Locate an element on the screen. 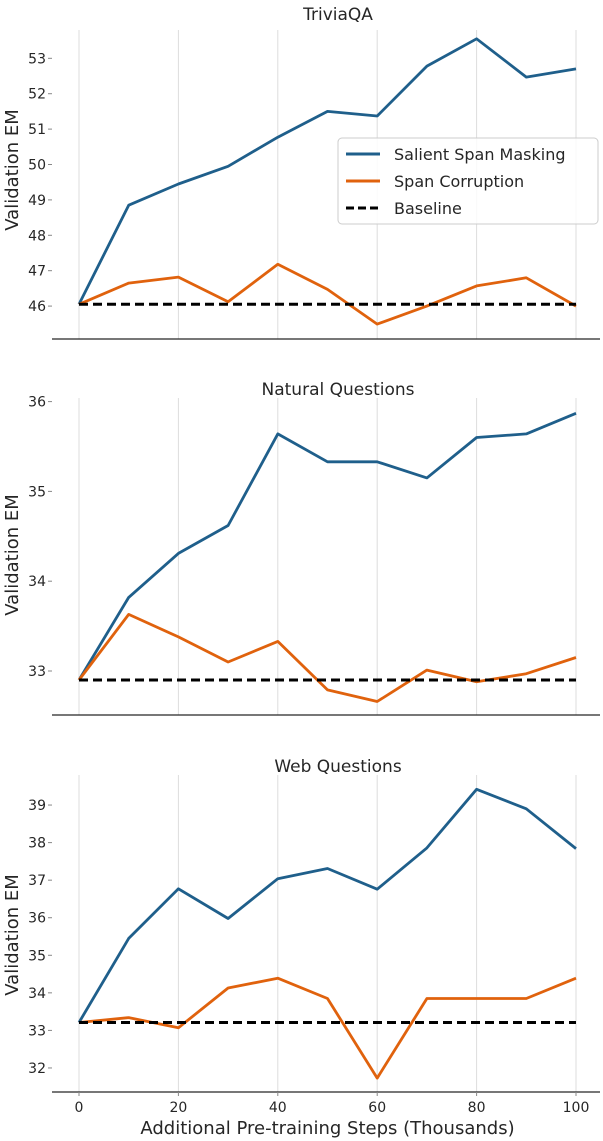 This screenshot has height=1141, width=603. y-tick-label: 39 is located at coordinates (37, 806).